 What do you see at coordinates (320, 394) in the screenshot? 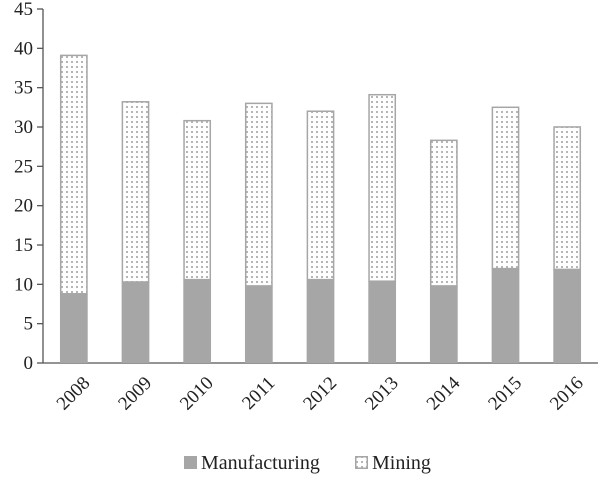
I see `x-tick-label: 2012` at bounding box center [320, 394].